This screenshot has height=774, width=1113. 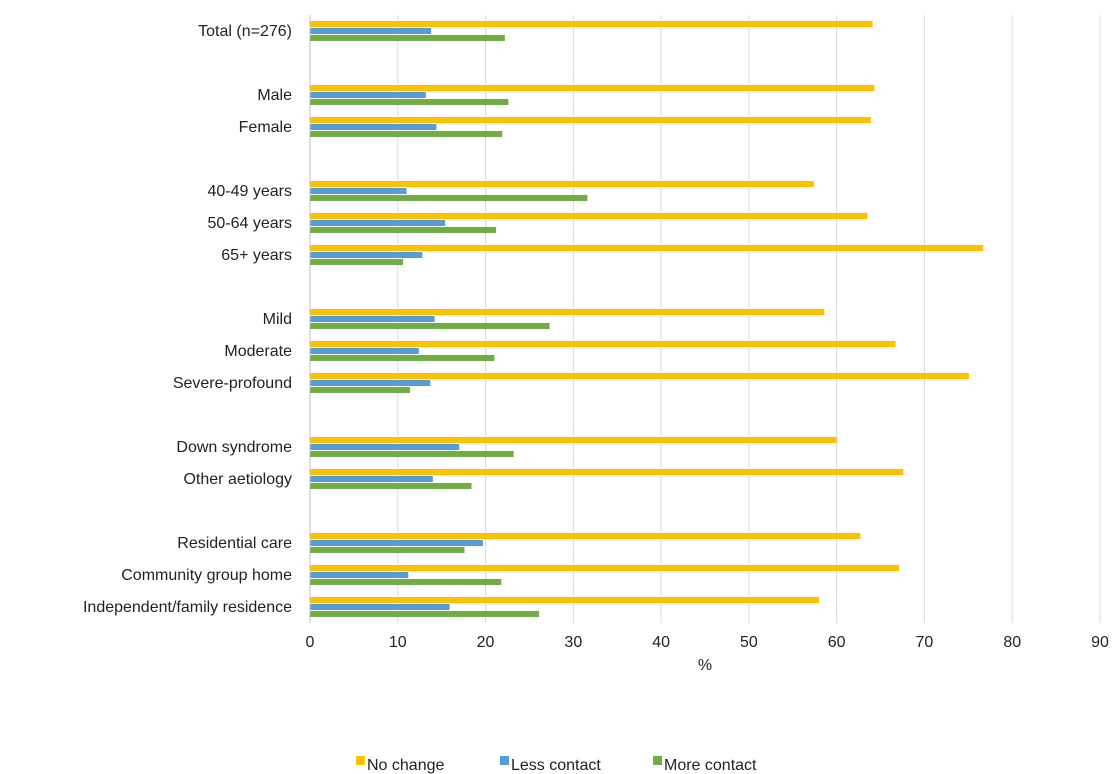 What do you see at coordinates (310, 642) in the screenshot?
I see `x-tick-label: 0` at bounding box center [310, 642].